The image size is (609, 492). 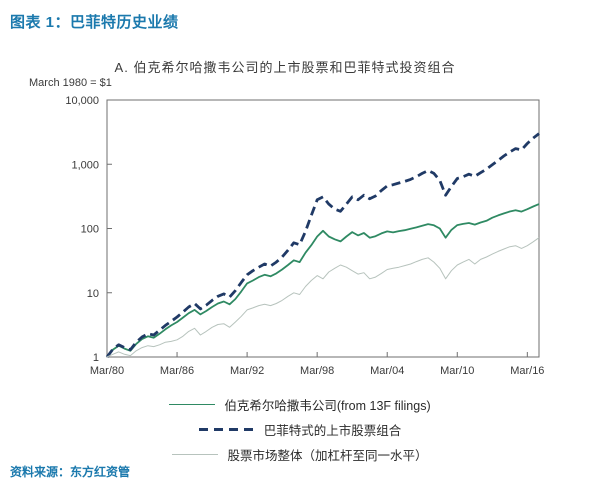 I want to click on x-tick-label: Mar/86, so click(x=177, y=371).